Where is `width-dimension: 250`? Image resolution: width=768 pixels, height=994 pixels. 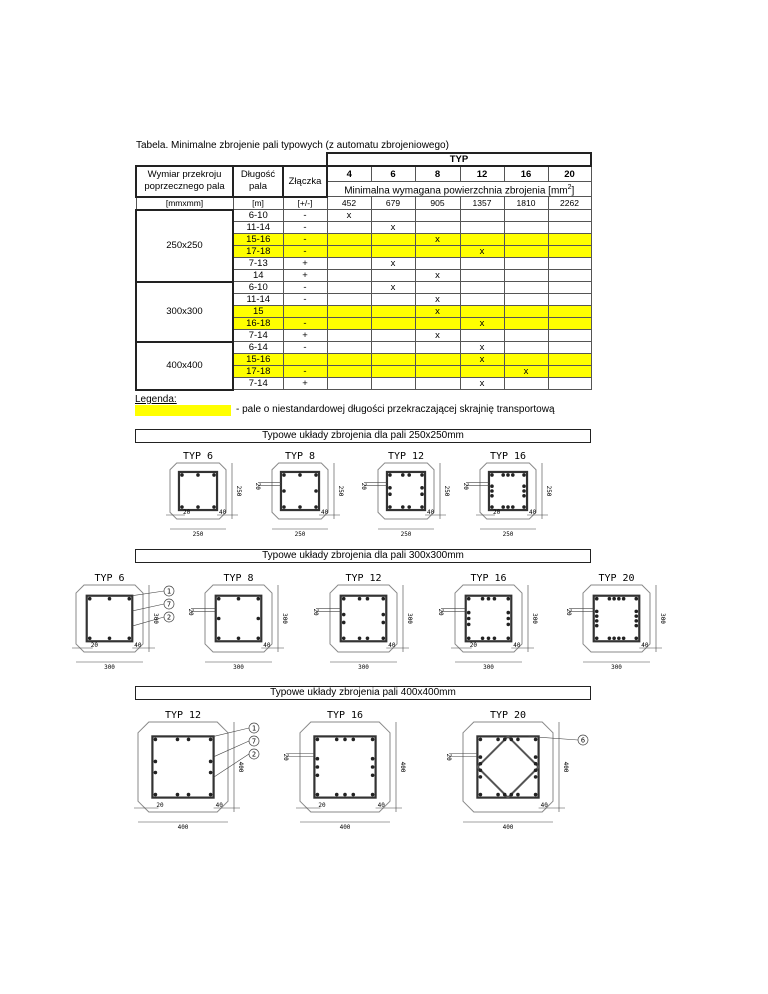 width-dimension: 250 is located at coordinates (198, 534).